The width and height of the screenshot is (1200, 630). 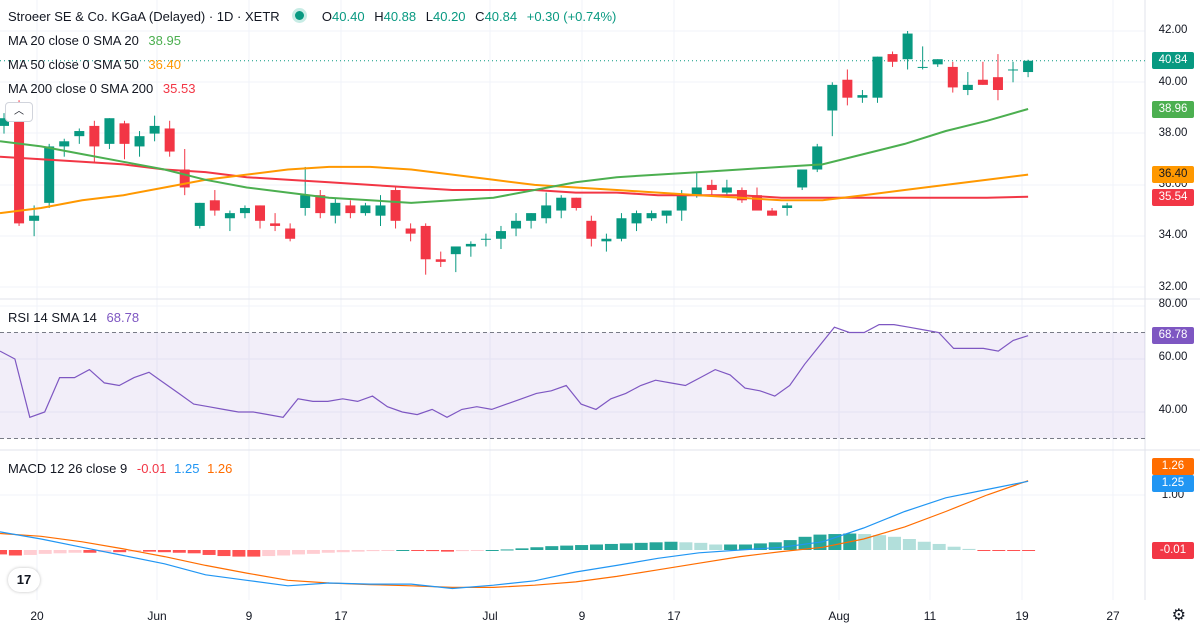 What do you see at coordinates (37, 616) in the screenshot?
I see `x-tick: 20` at bounding box center [37, 616].